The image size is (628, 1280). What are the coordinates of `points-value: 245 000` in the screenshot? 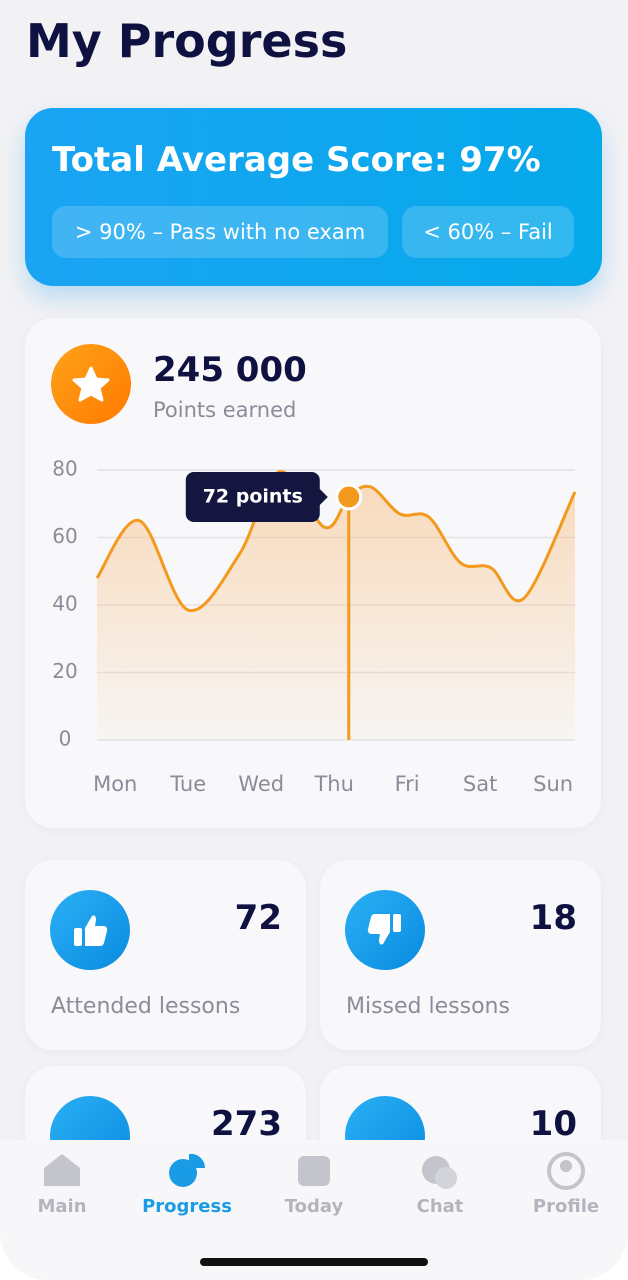 It's located at (230, 370).